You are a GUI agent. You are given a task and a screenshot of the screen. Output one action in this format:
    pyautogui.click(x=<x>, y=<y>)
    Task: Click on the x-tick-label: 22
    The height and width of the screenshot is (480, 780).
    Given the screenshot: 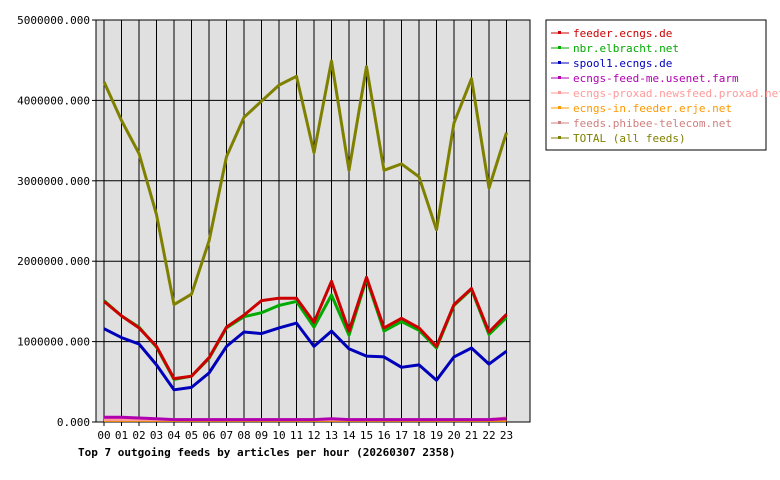 What is the action you would take?
    pyautogui.click(x=488, y=435)
    